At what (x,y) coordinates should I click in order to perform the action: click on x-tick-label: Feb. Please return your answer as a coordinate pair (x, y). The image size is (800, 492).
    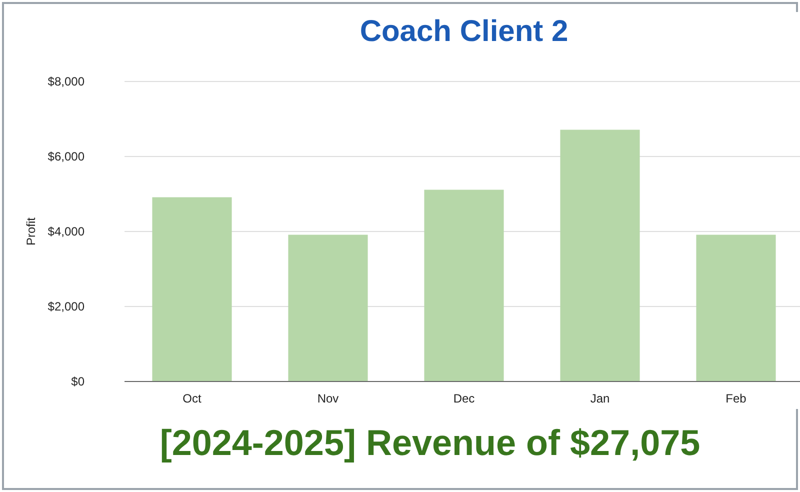
    Looking at the image, I should click on (736, 399).